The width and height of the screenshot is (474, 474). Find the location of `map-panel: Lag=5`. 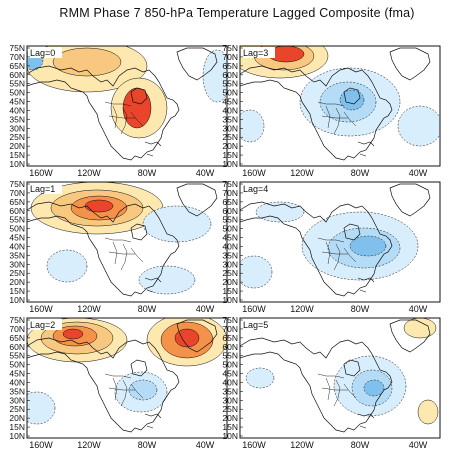

map-panel: Lag=5 is located at coordinates (340, 378).